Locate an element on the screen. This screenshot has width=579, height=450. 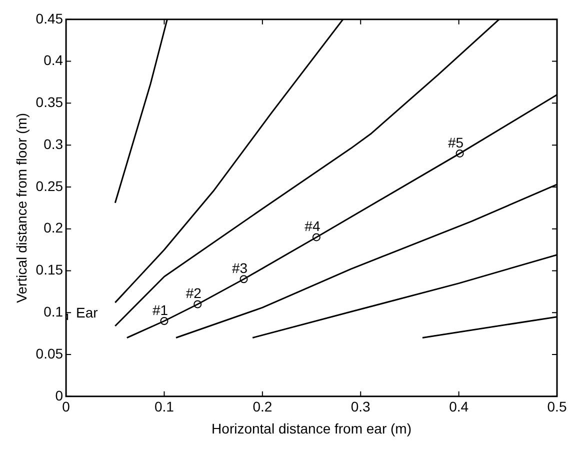
y-tick-label: 0.1 is located at coordinates (54, 311).